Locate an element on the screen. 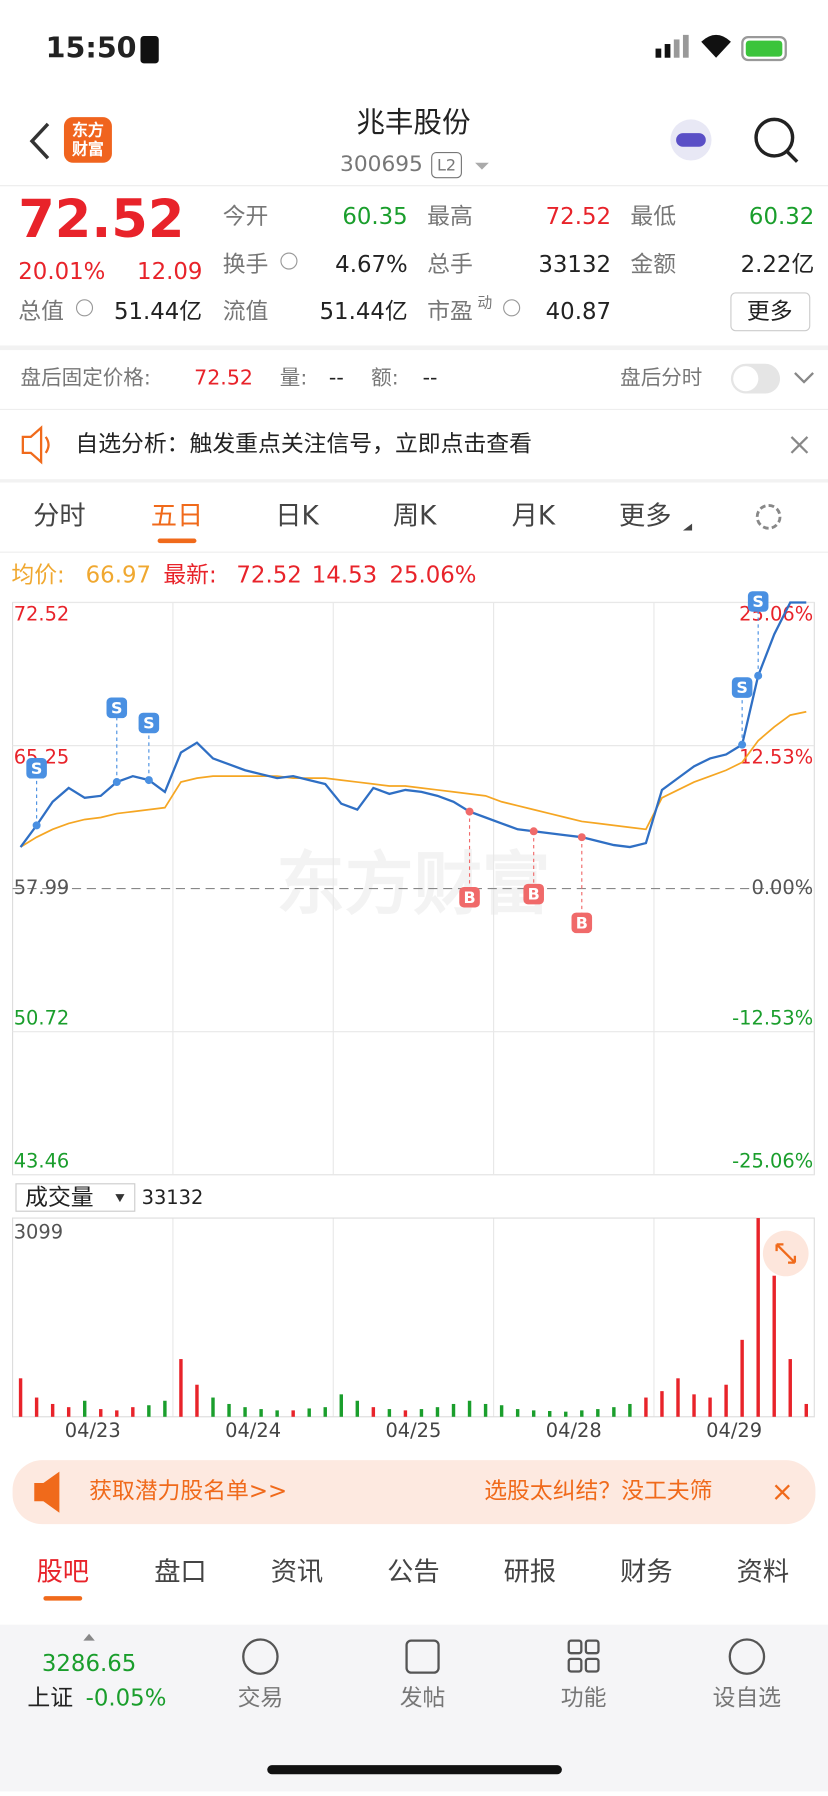 The width and height of the screenshot is (828, 1796). y-tick-label: 57.99 is located at coordinates (42, 887).